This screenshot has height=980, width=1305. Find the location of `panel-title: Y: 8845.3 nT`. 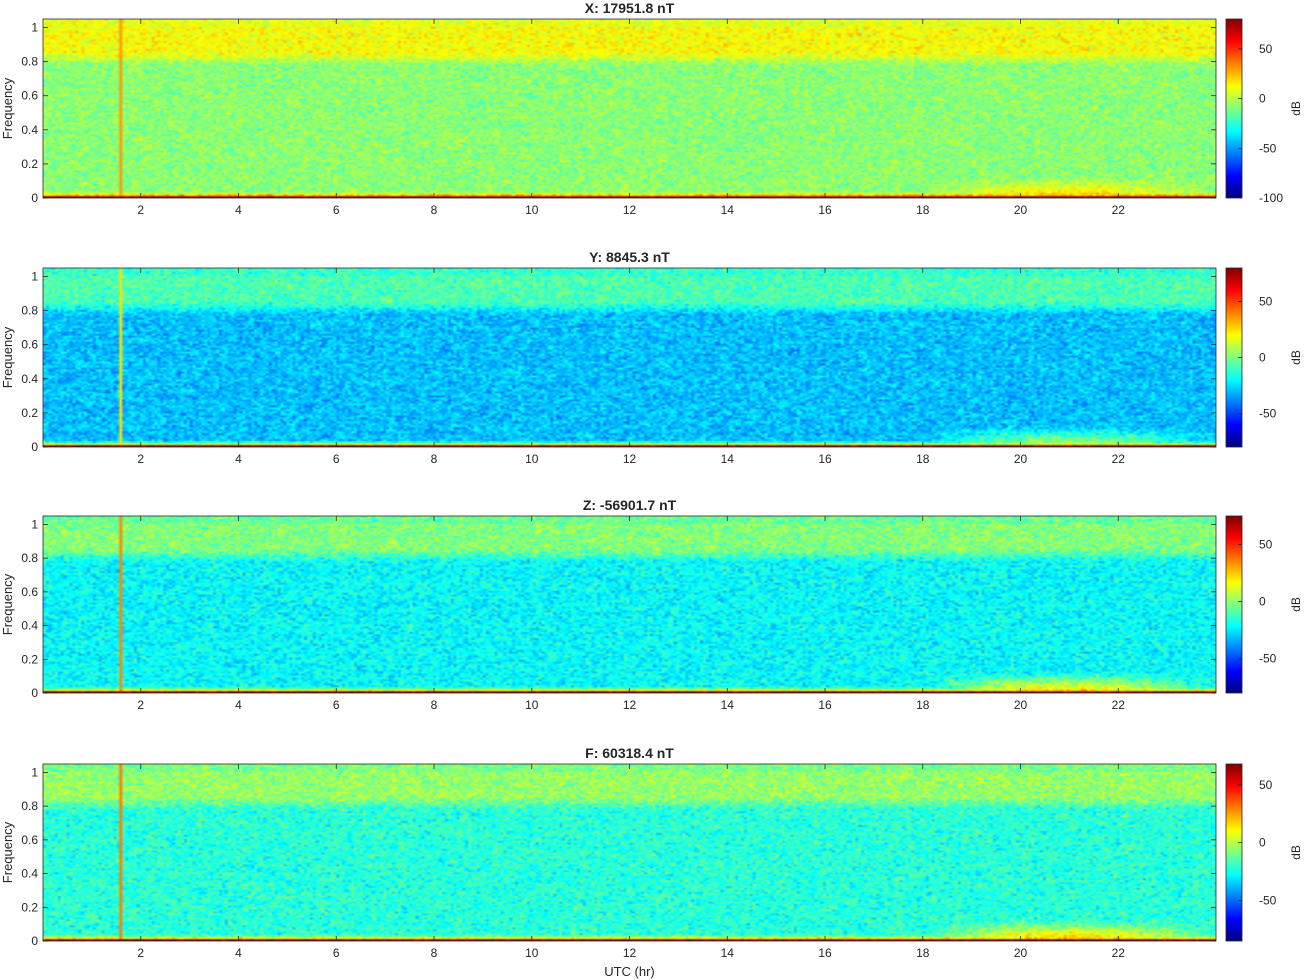

panel-title: Y: 8845.3 nT is located at coordinates (629, 257).